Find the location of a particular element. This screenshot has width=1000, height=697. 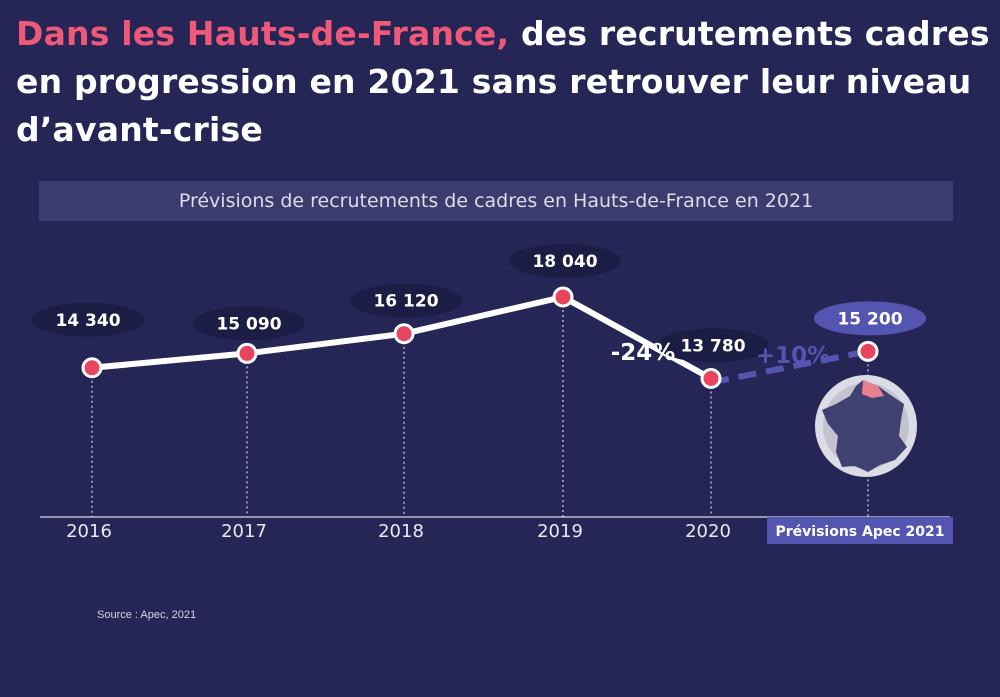

forecast-tick-box is located at coordinates (860, 530).